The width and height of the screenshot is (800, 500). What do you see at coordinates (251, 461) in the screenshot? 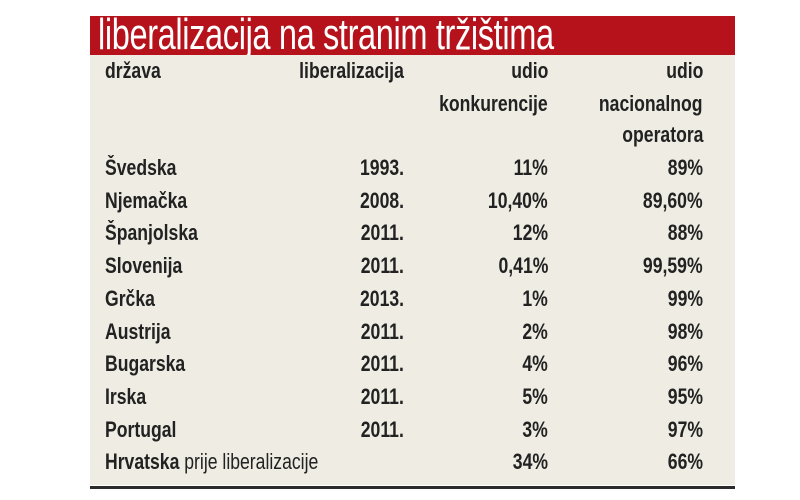
I see `footer-note: prije liberalizacije` at bounding box center [251, 461].